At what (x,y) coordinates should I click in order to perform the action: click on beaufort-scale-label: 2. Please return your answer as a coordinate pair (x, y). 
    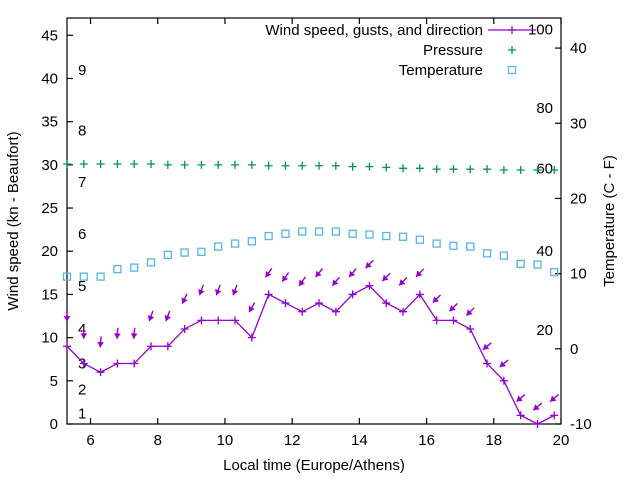
    Looking at the image, I should click on (82, 389).